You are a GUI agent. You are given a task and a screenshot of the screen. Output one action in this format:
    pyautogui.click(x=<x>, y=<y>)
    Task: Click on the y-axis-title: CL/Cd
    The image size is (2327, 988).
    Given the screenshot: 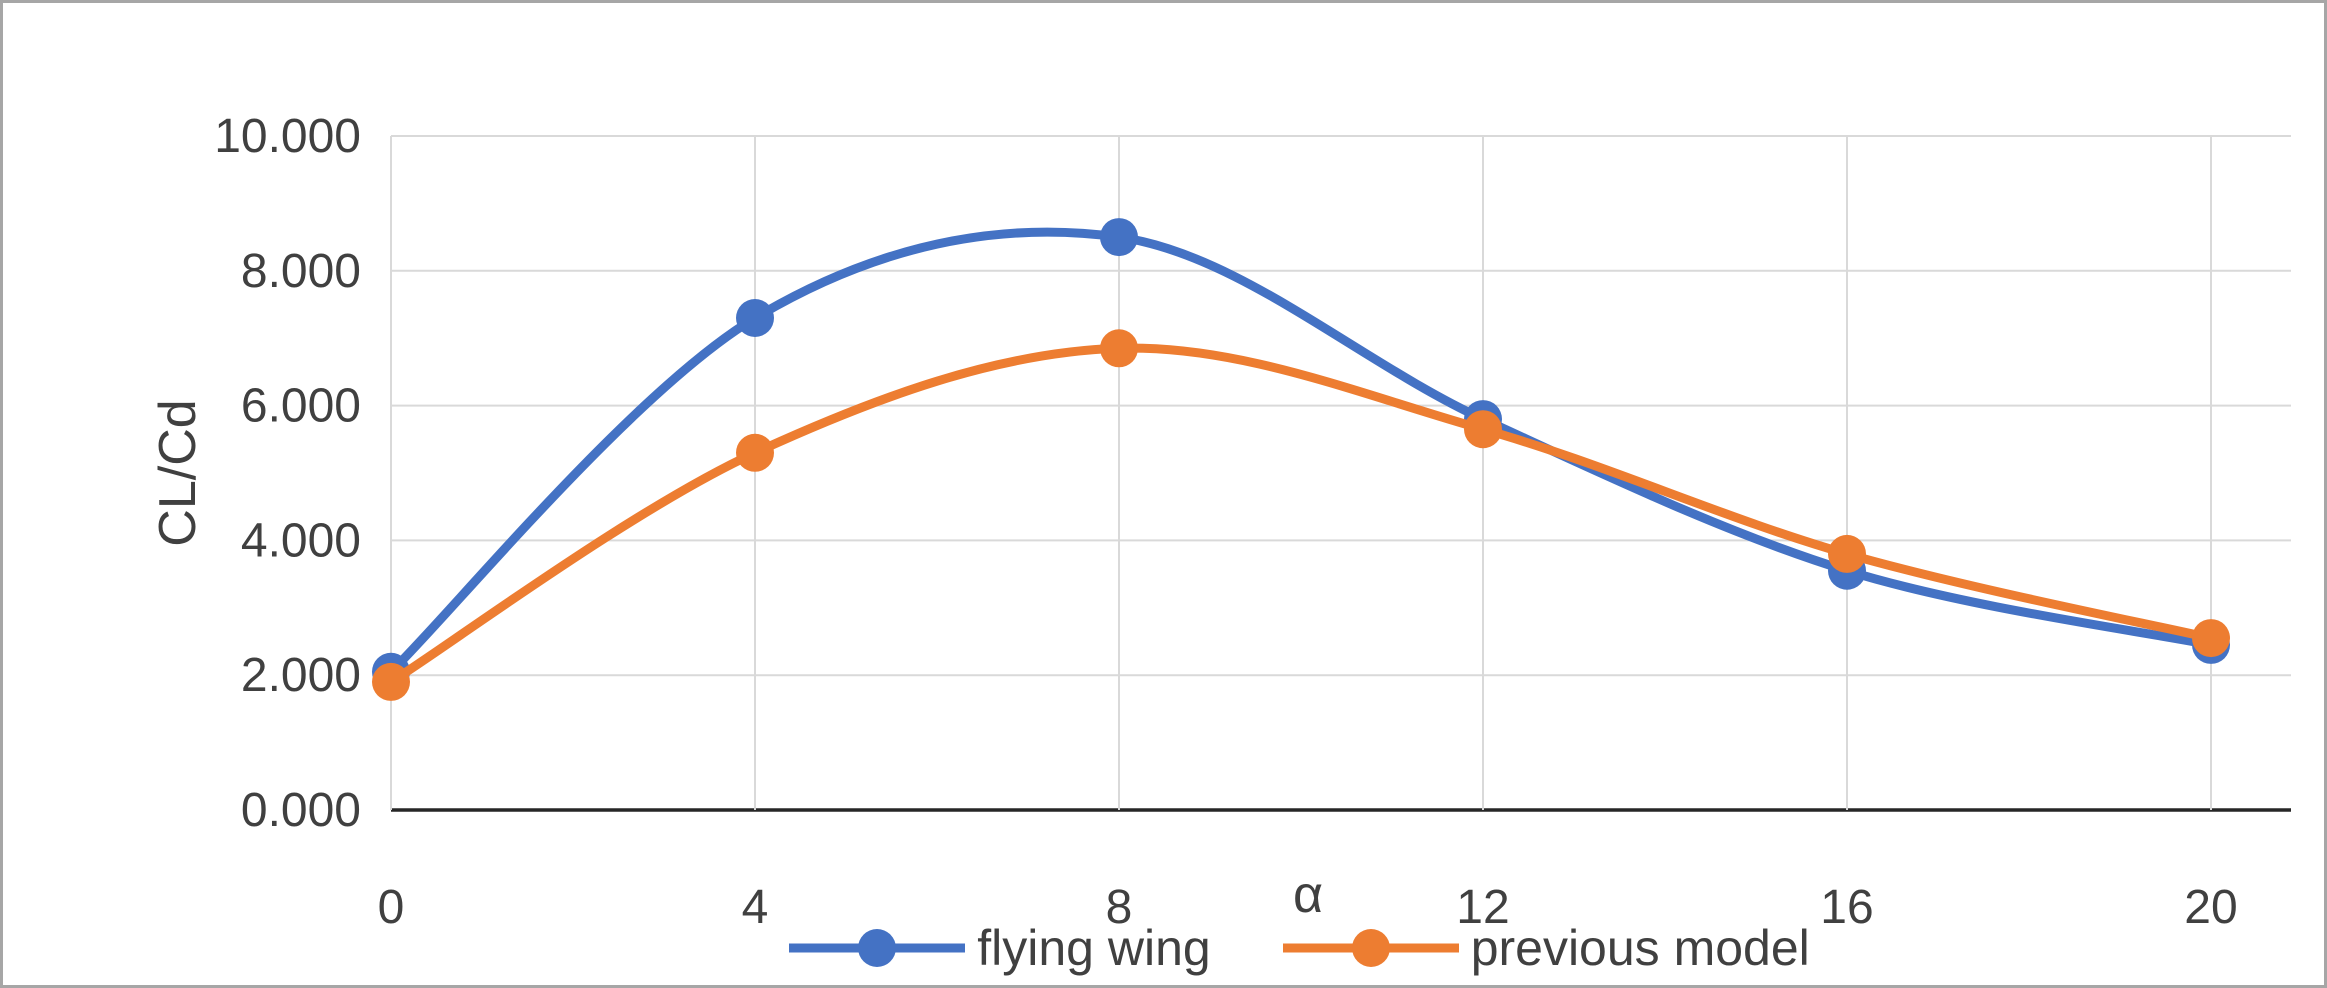 What is the action you would take?
    pyautogui.click(x=178, y=473)
    